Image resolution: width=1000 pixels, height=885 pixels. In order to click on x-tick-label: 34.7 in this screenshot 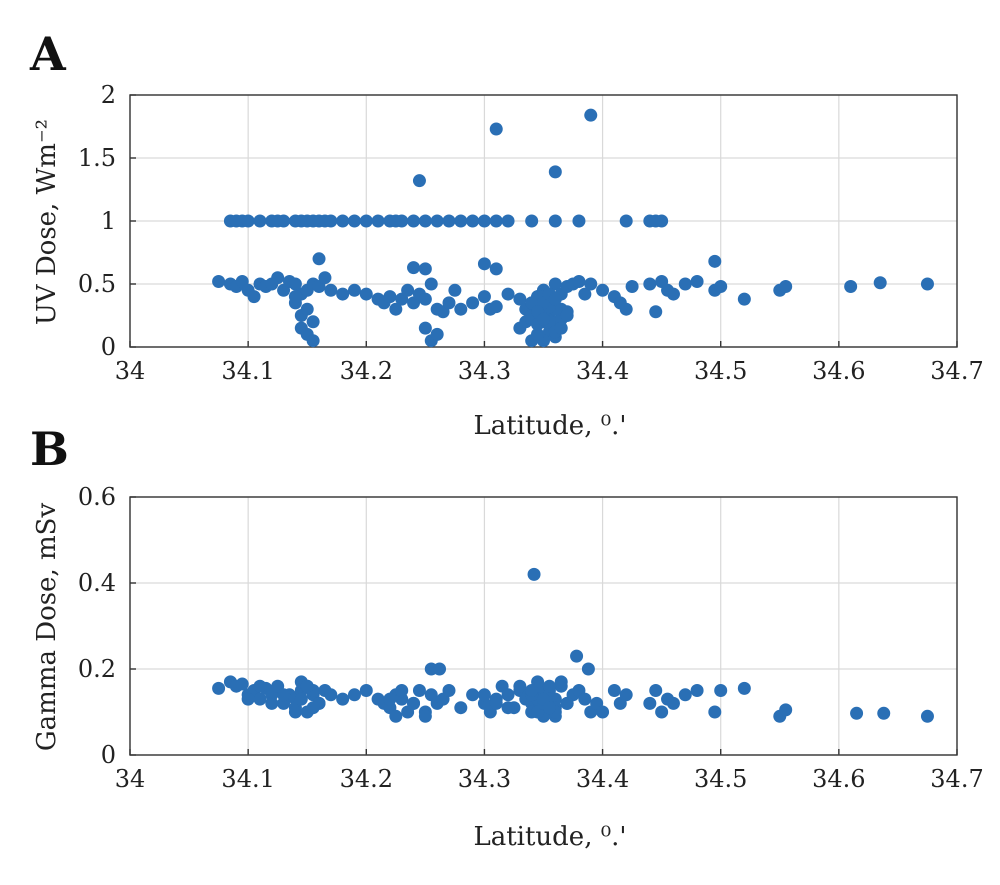, I will do `click(956, 779)`.